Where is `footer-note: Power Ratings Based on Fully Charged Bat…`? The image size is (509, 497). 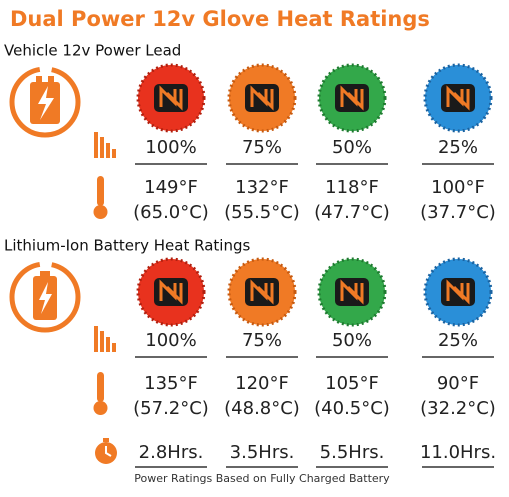 footer-note: Power Ratings Based on Fully Charged Bat… is located at coordinates (262, 478).